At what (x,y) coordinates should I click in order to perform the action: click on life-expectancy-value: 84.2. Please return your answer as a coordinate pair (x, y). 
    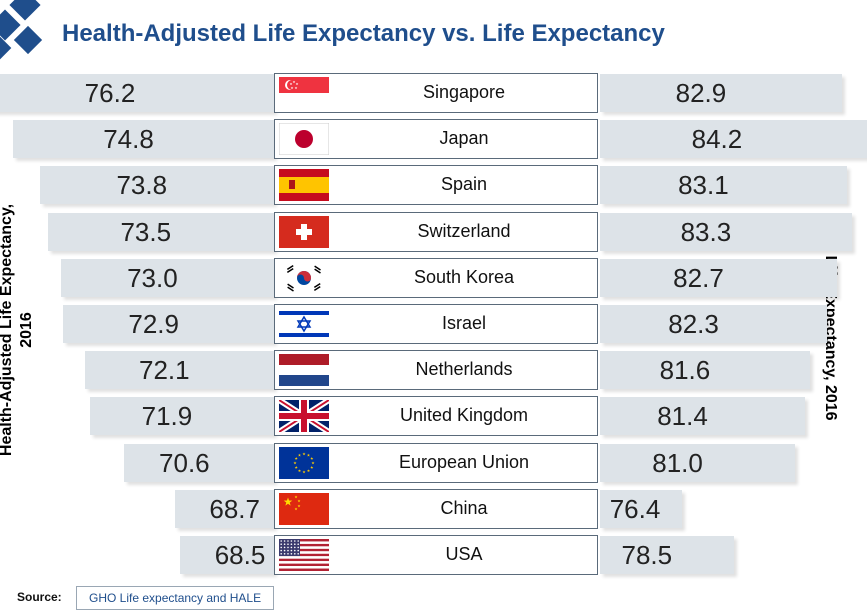
    Looking at the image, I should click on (717, 139).